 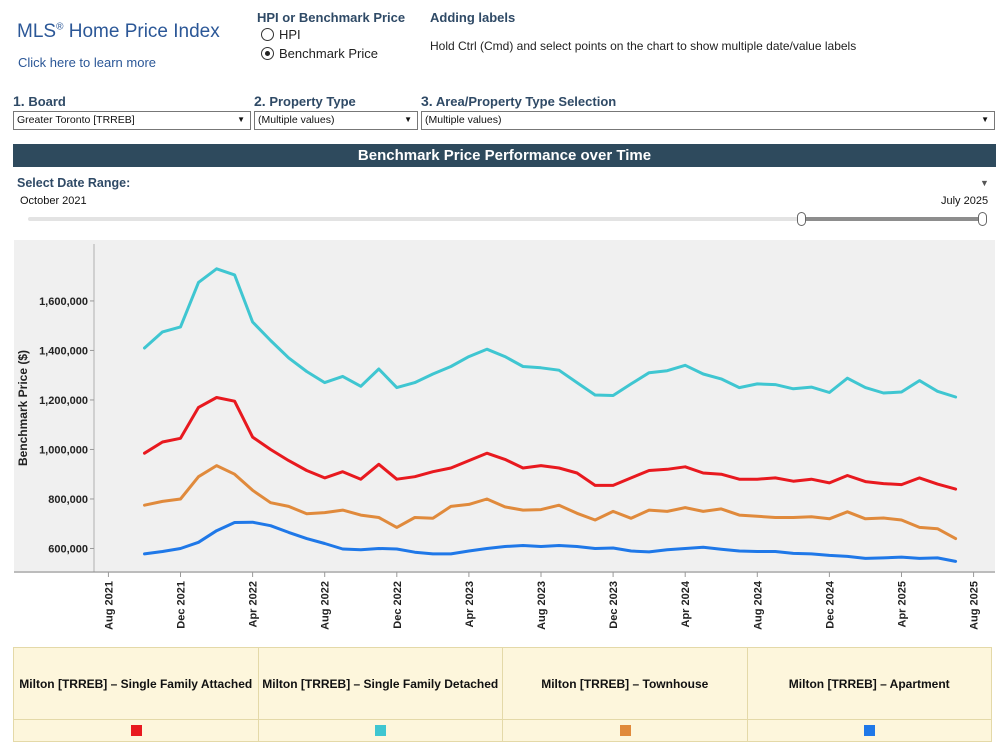 What do you see at coordinates (305, 101) in the screenshot?
I see `property-type-filter-label: 2. Property Type` at bounding box center [305, 101].